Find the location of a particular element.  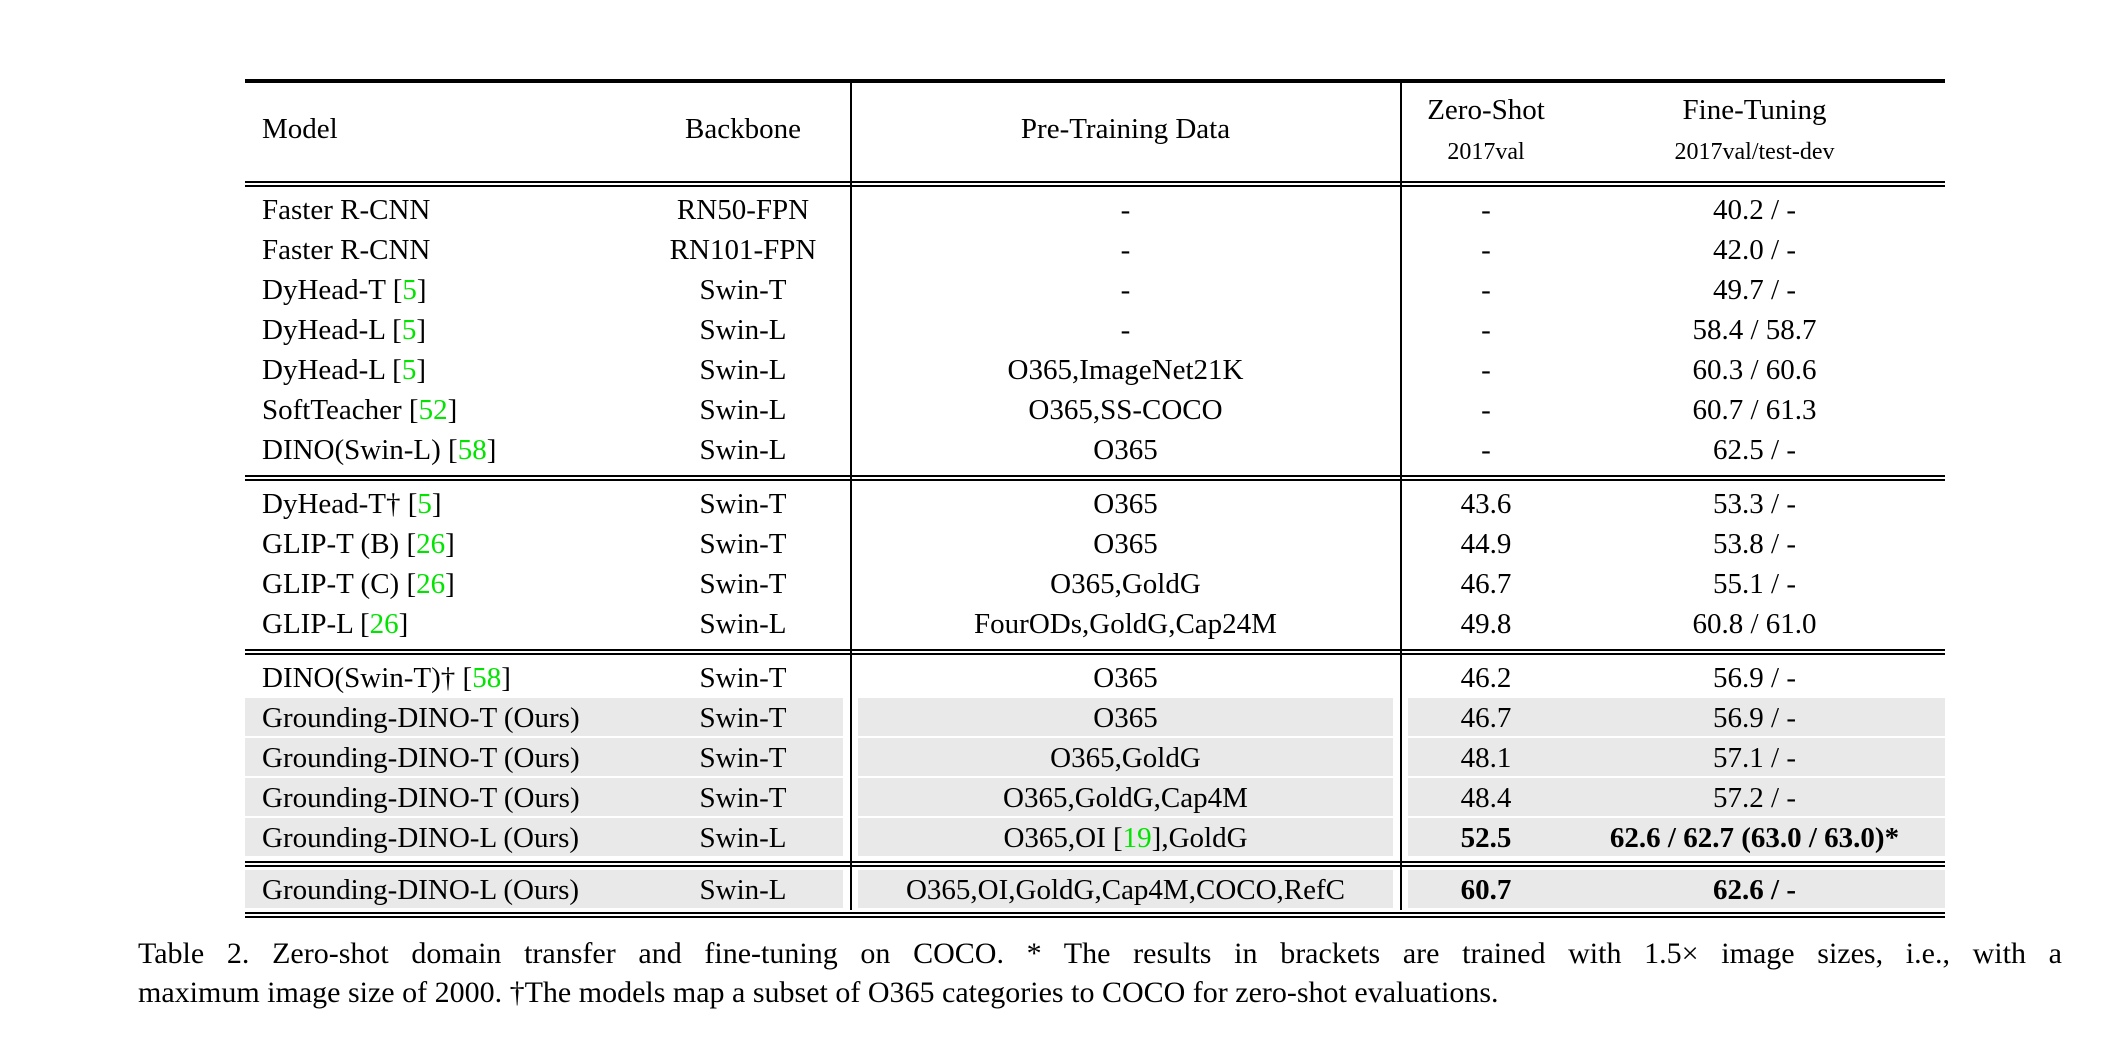

fine-tuning-label: Fine-Tuning is located at coordinates (1754, 109).